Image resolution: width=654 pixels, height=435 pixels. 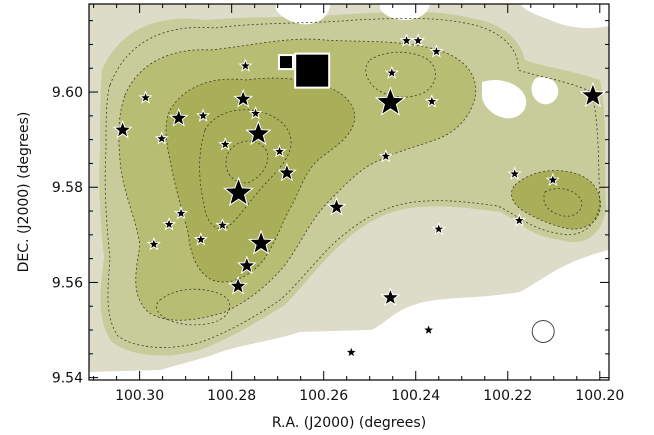 I want to click on x-tick-label: 100.28, so click(x=231, y=396).